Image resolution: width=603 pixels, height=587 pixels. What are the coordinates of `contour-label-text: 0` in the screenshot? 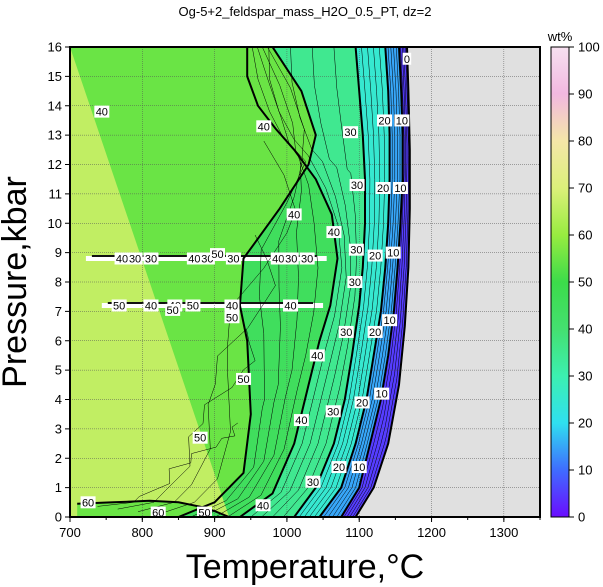 It's located at (407, 60).